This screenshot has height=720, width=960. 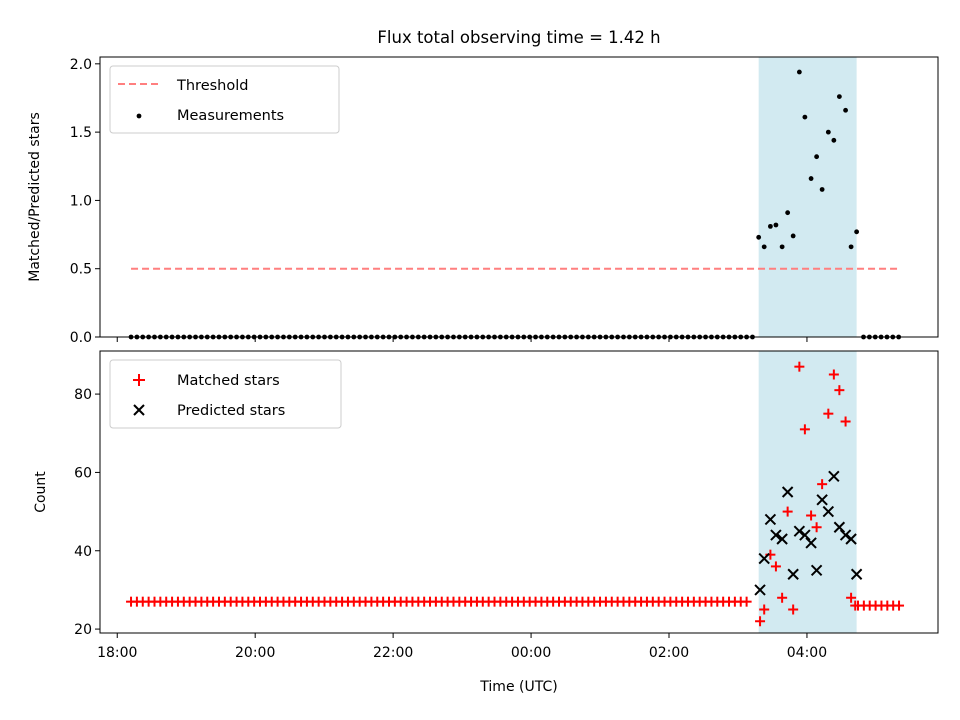 What do you see at coordinates (83, 552) in the screenshot?
I see `bottom-y-tick-label: 40` at bounding box center [83, 552].